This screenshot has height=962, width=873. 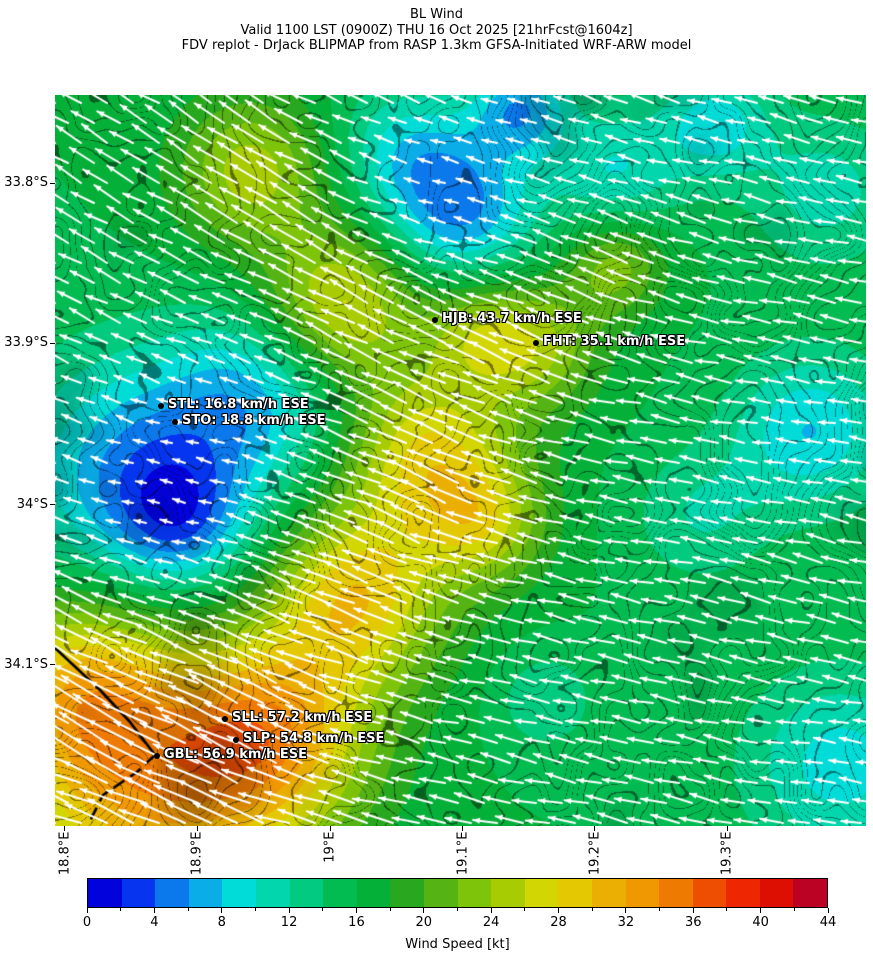 I want to click on station-label: GBL: 56.9 km/h ESE, so click(x=236, y=754).